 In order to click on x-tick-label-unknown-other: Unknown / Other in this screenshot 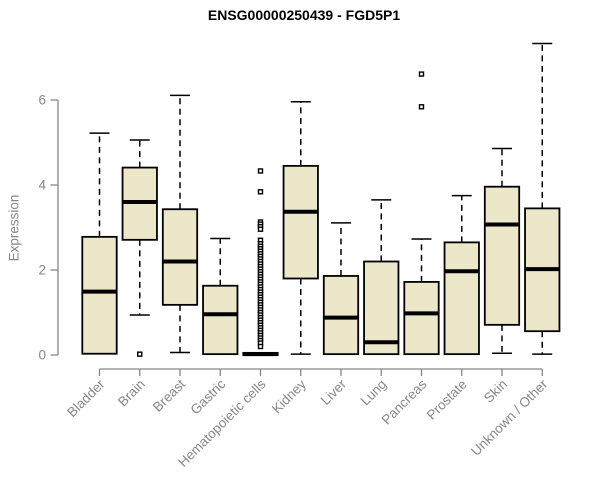, I will do `click(509, 417)`.